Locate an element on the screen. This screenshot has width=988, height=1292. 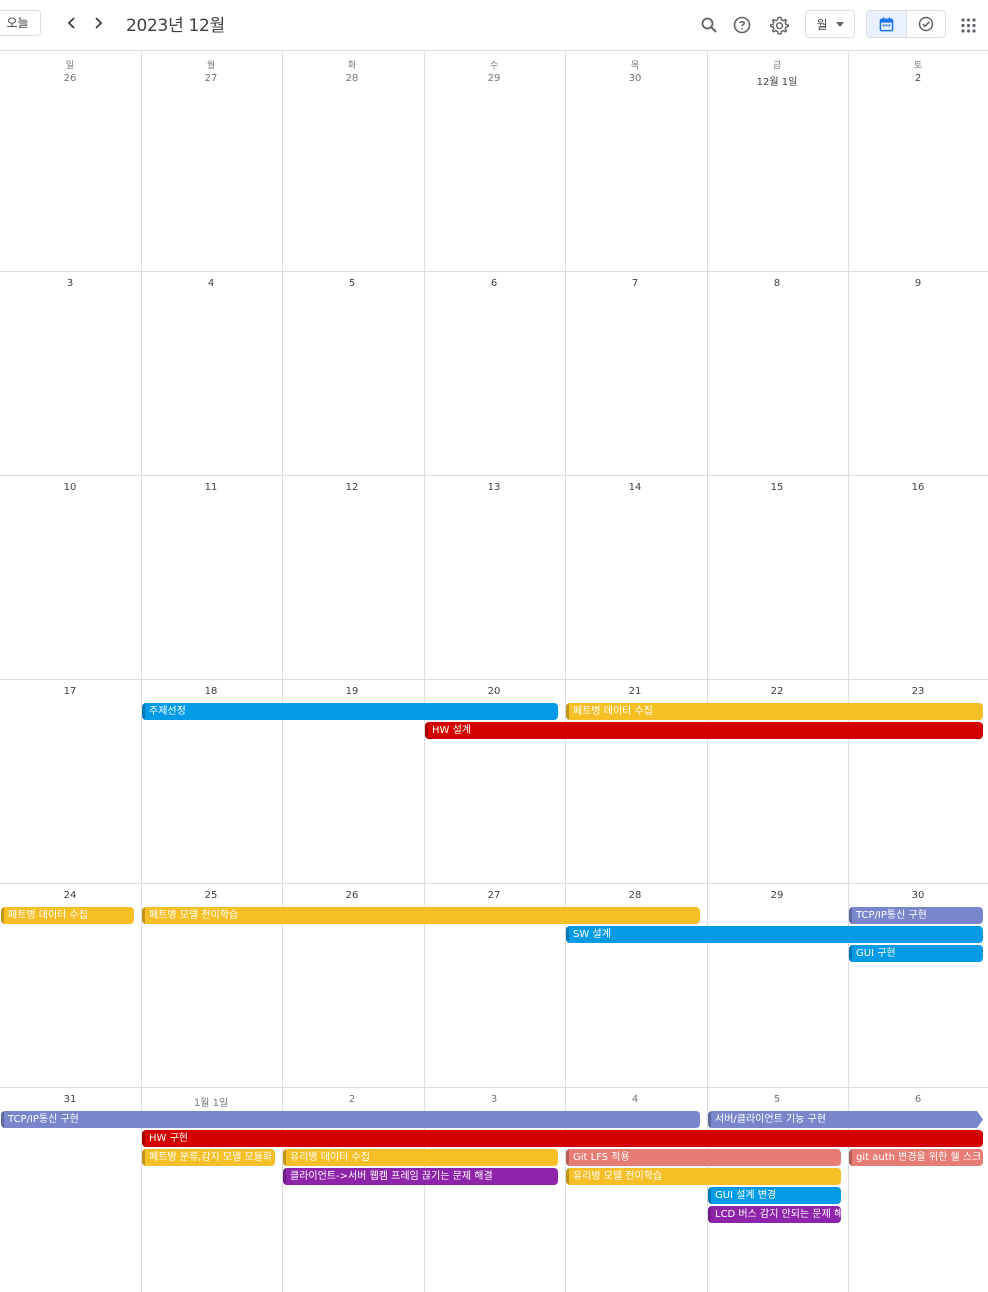
prev-month-button is located at coordinates (72, 23).